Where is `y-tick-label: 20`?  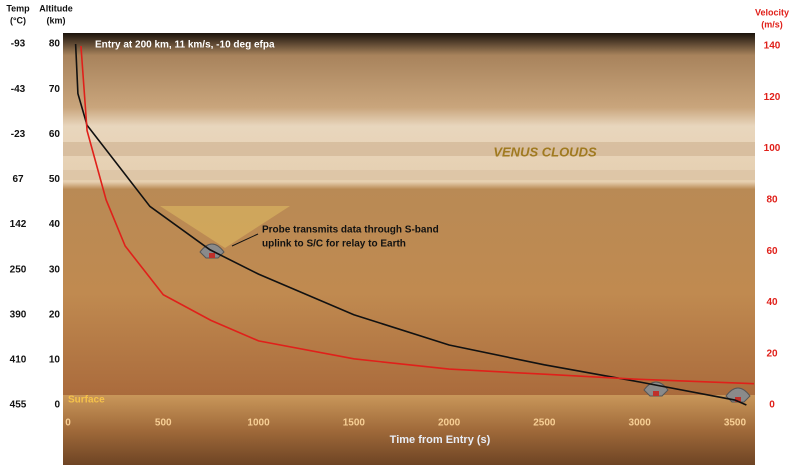
y-tick-label: 20 is located at coordinates (55, 314).